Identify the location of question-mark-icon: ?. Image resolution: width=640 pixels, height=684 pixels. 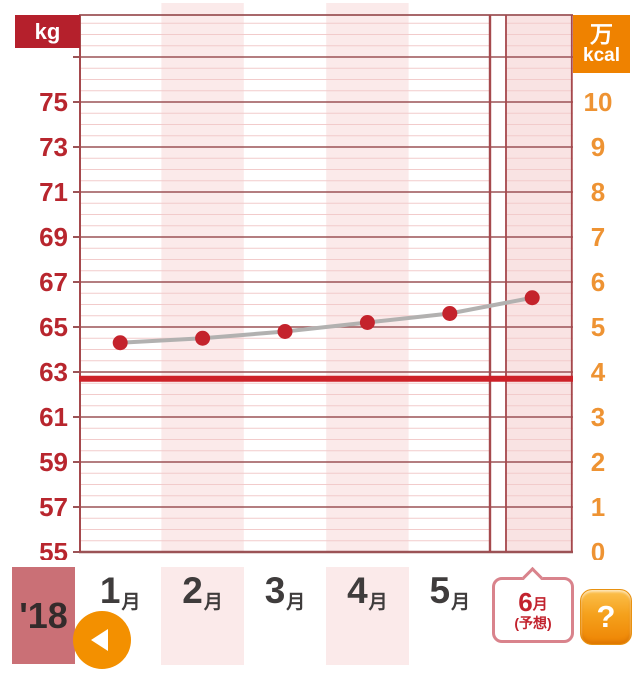
(606, 616).